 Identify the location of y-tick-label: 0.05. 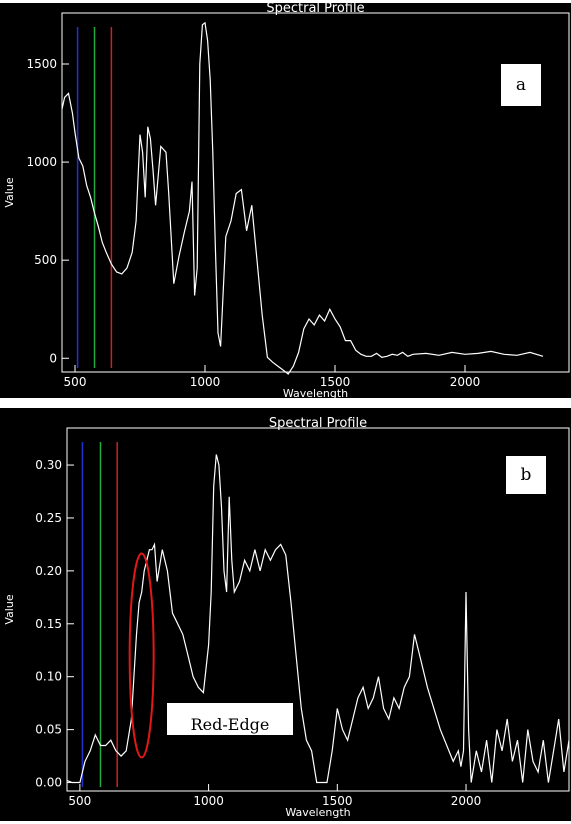
(48, 730).